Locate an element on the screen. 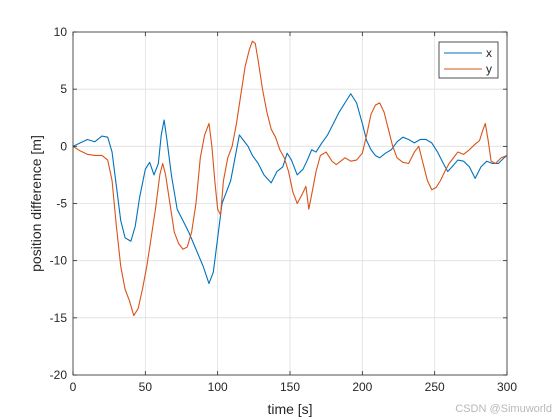 This screenshot has width=560, height=420. x-tick-label: 250 is located at coordinates (435, 387).